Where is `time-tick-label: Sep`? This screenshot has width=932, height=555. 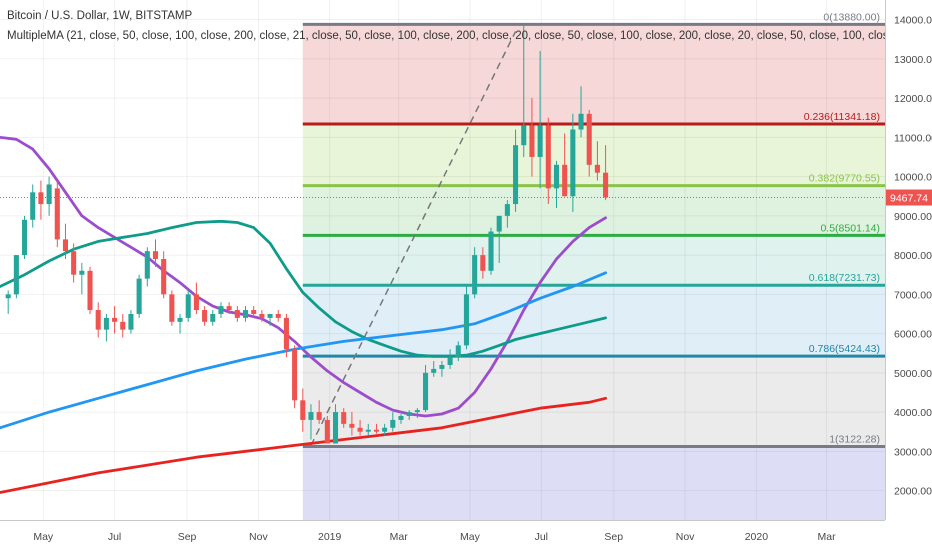
time-tick-label: Sep is located at coordinates (613, 537).